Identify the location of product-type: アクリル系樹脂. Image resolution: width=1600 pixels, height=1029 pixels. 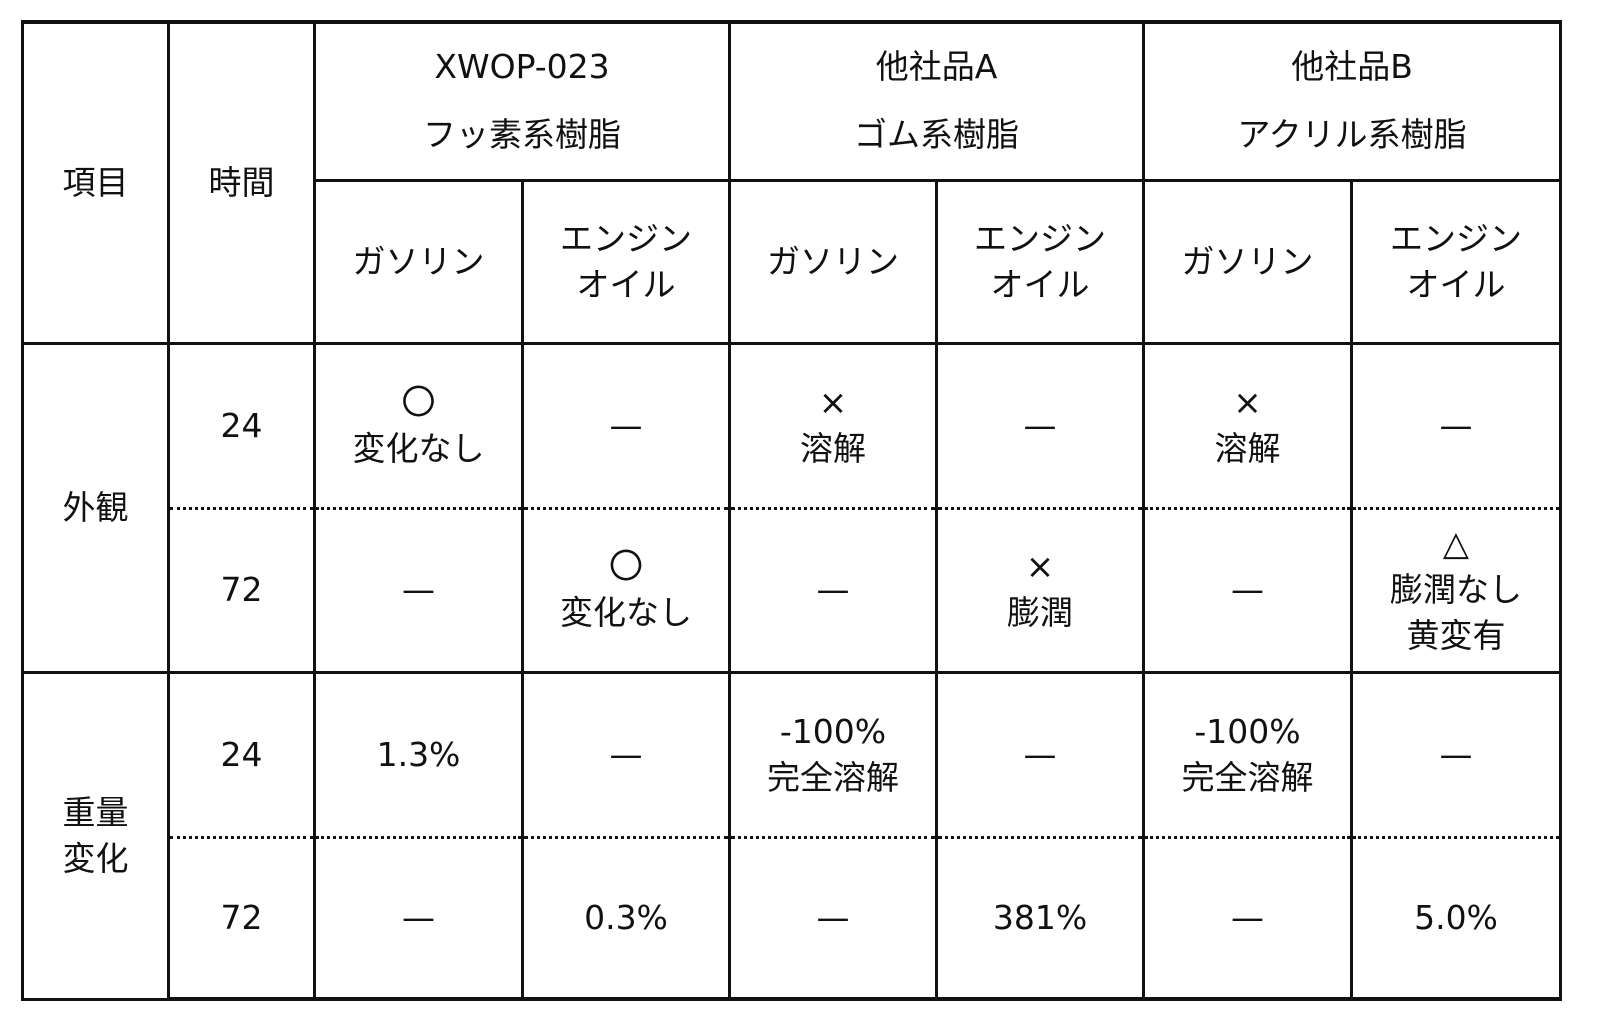
(1352, 135).